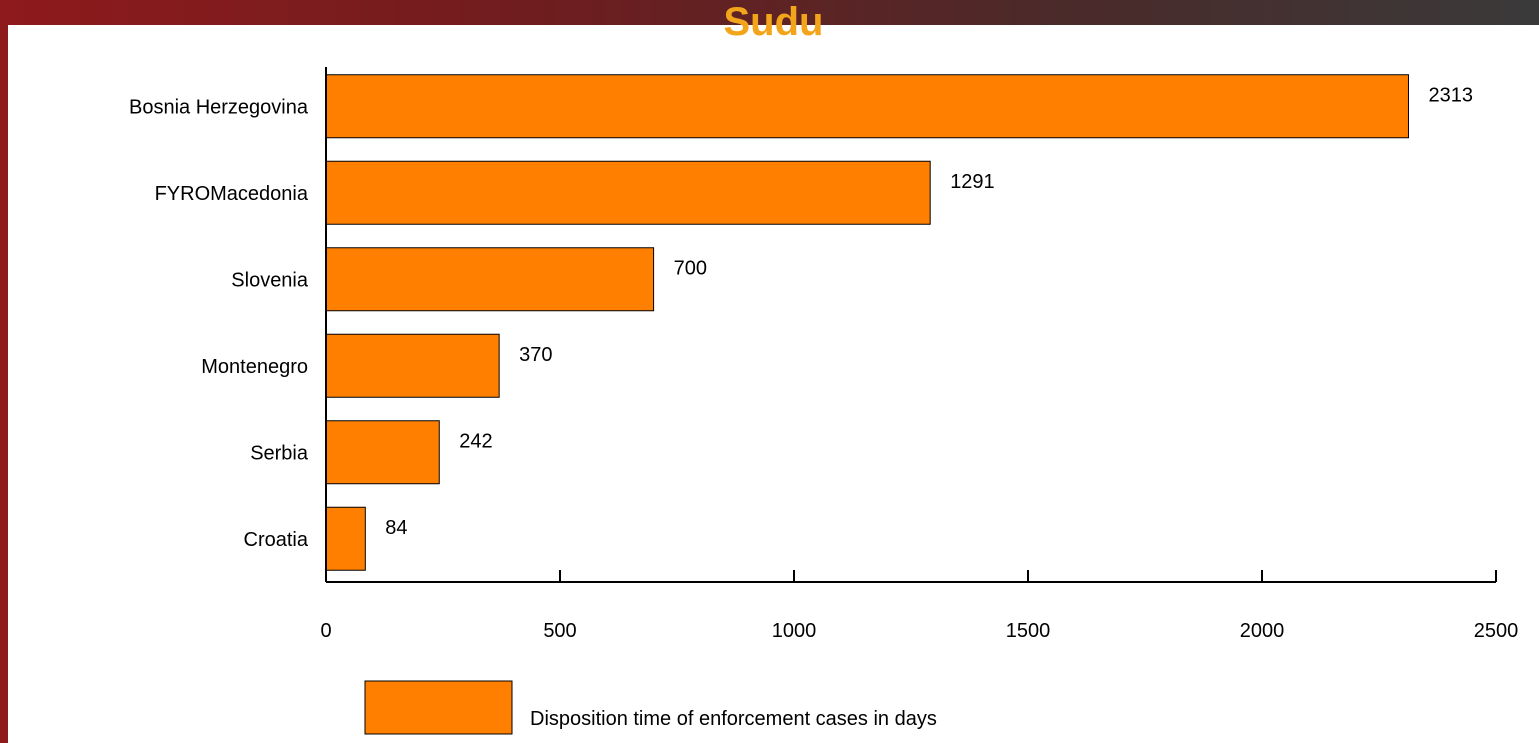 The width and height of the screenshot is (1539, 743). Describe the element at coordinates (535, 355) in the screenshot. I see `data-label: 370` at that location.